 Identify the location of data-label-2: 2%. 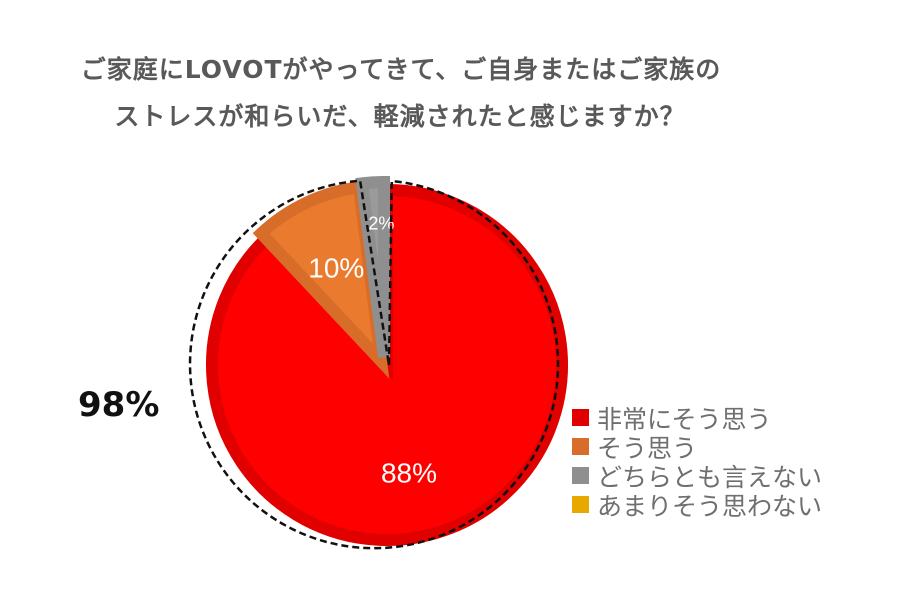
(381, 224).